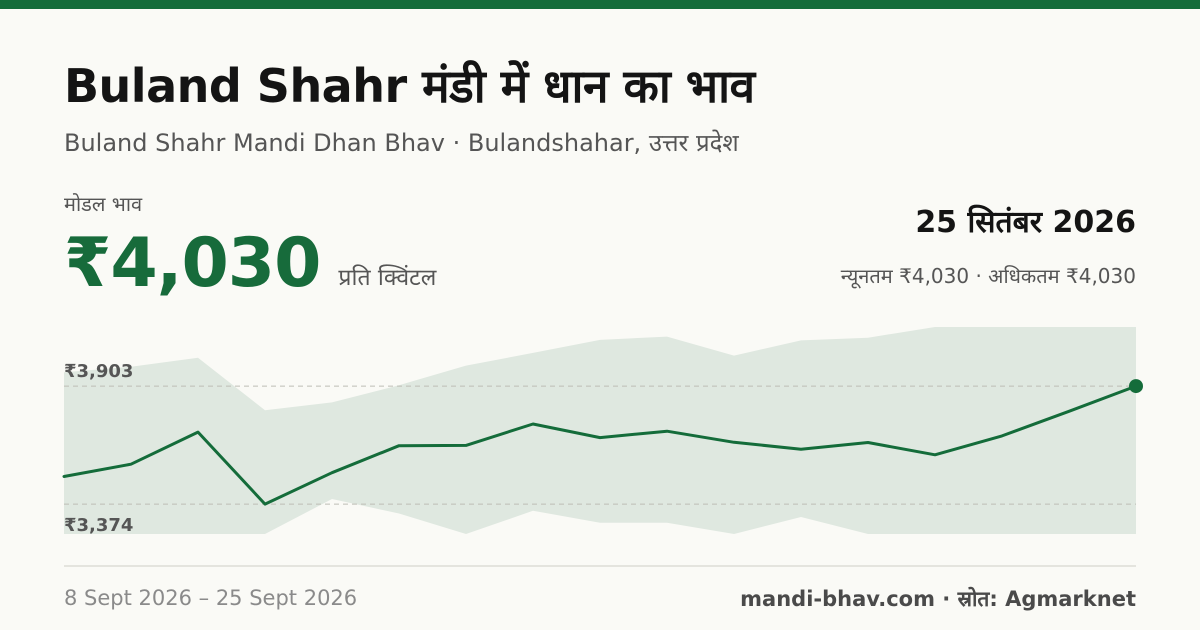  Describe the element at coordinates (600, 4) in the screenshot. I see `top-accent-bar` at that location.